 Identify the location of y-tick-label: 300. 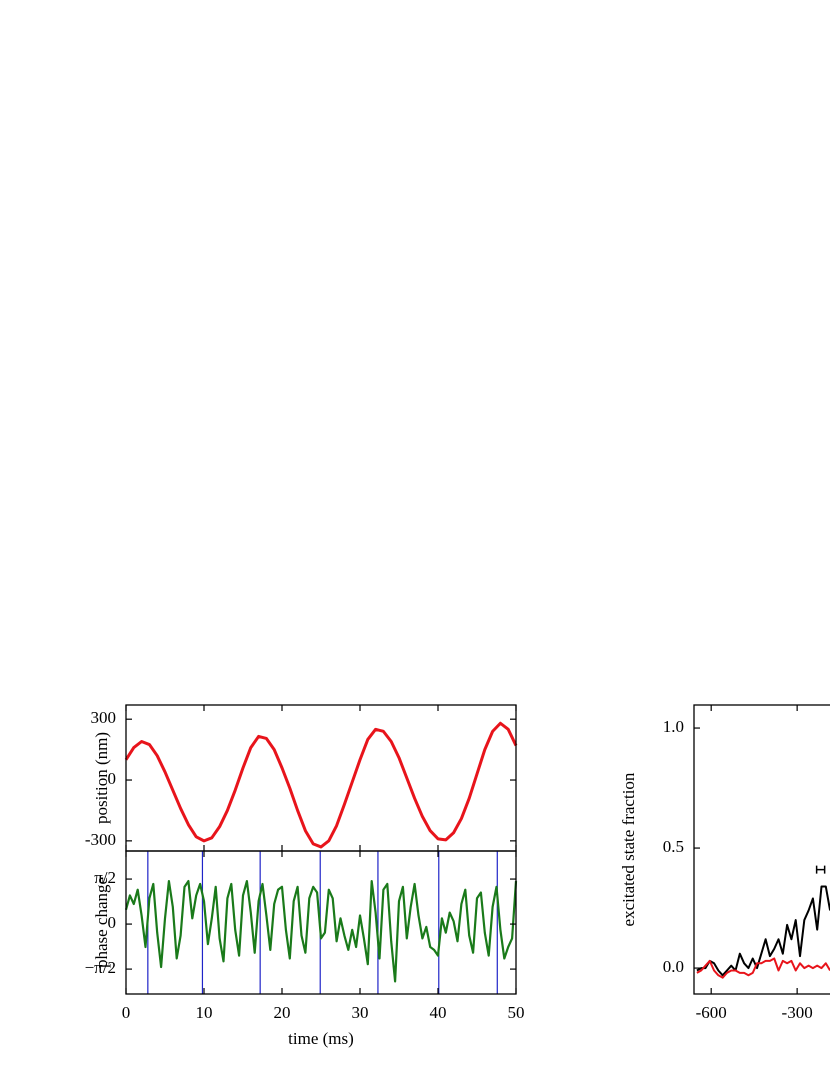
(104, 717).